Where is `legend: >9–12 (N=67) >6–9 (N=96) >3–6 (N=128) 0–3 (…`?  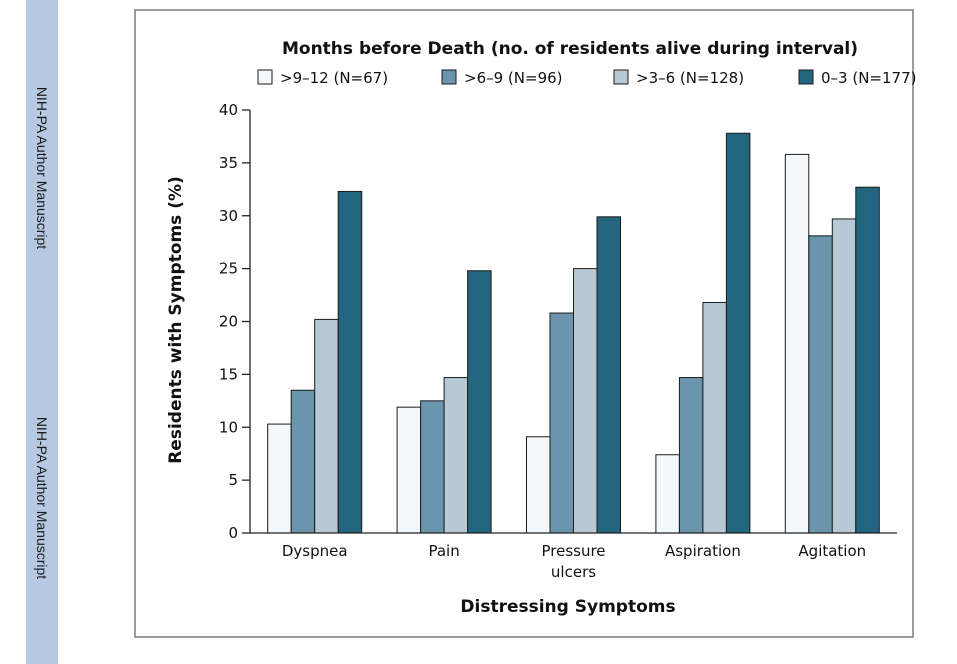
legend: >9–12 (N=67) >6–9 (N=96) >3–6 (N=128) 0–3 (… is located at coordinates (586, 78).